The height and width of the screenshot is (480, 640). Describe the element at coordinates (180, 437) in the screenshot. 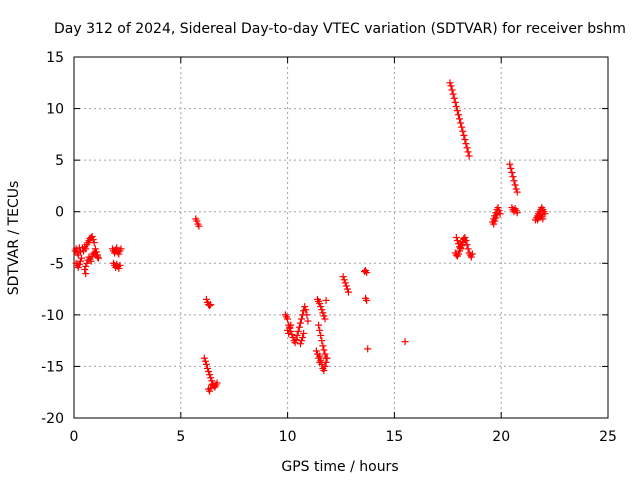

I see `x-tick-label: 5` at that location.